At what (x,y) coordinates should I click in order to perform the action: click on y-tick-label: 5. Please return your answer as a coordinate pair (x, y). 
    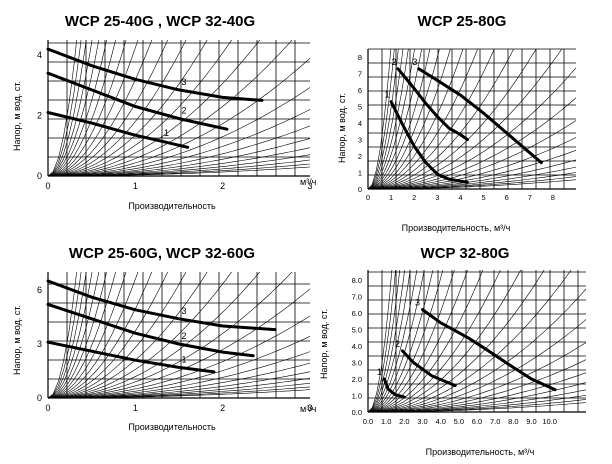
    Looking at the image, I should click on (360, 107).